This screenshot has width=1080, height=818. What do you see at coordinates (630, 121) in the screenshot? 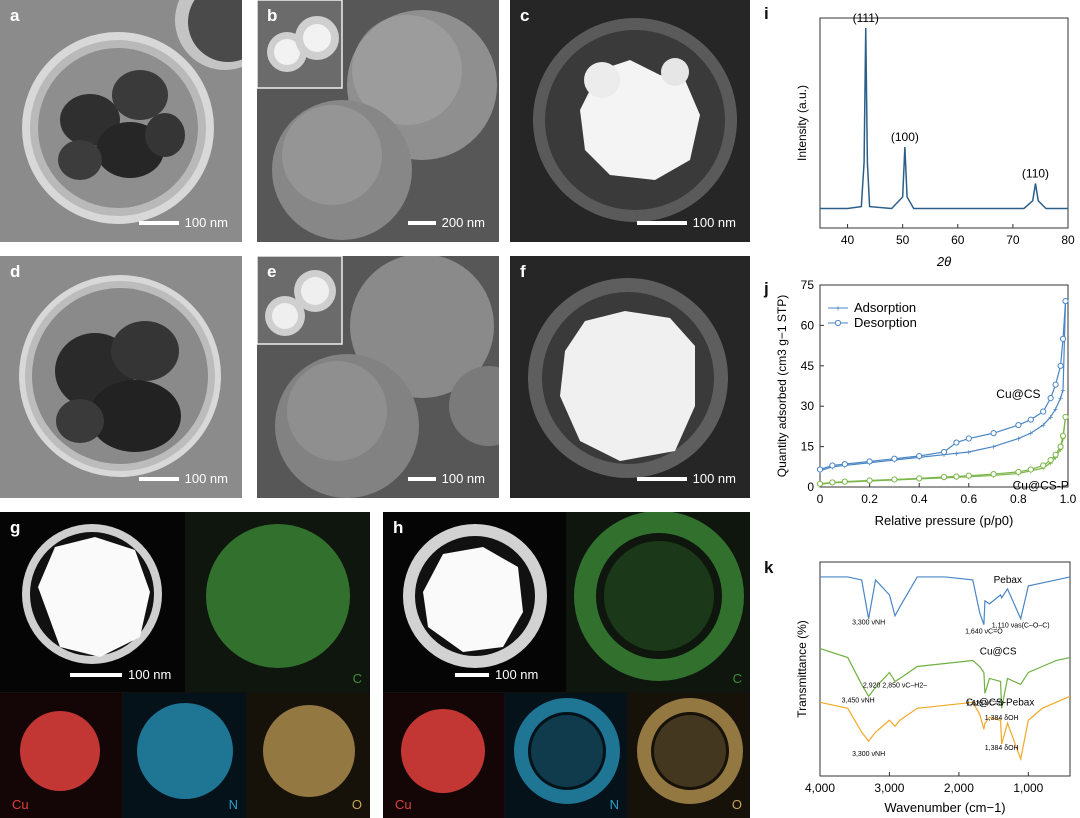
I see `haadf-image-c: c 100 nm` at bounding box center [630, 121].